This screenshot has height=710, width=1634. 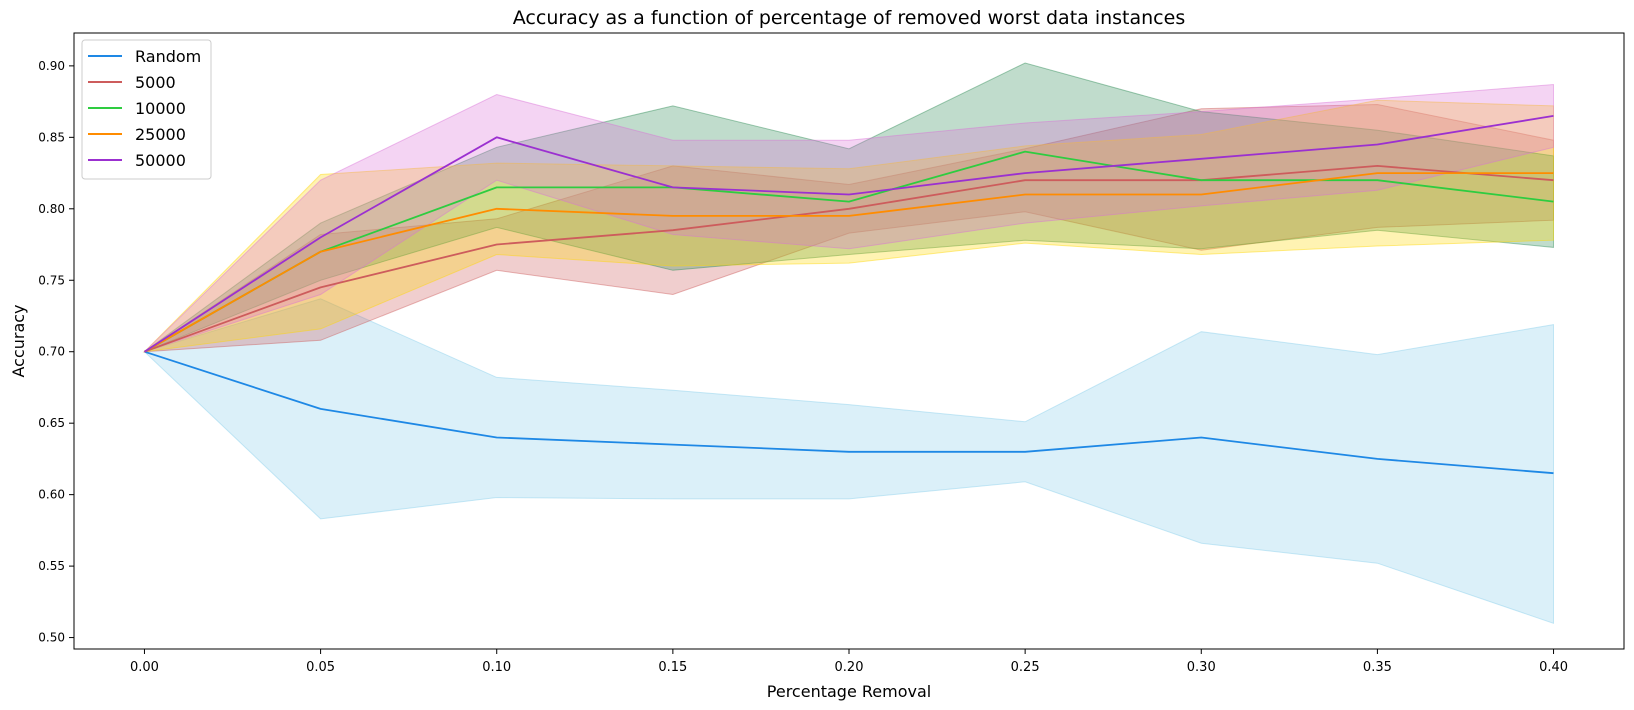 What do you see at coordinates (1377, 667) in the screenshot?
I see `x-tick-label: 0.35` at bounding box center [1377, 667].